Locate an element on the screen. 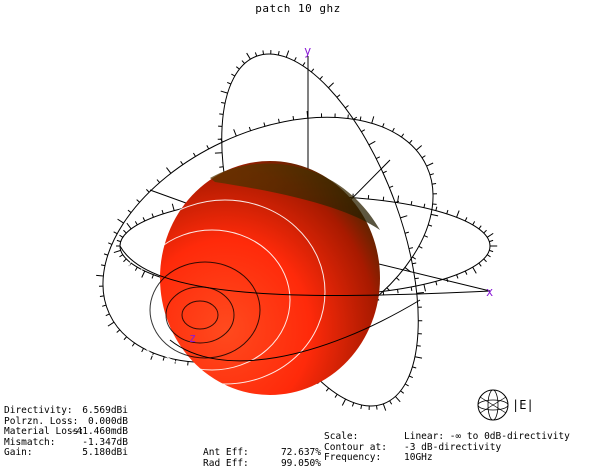 This screenshot has height=468, width=596. stat-row: Scale: Linear: -∞ to 0dB-directivity is located at coordinates (447, 437).